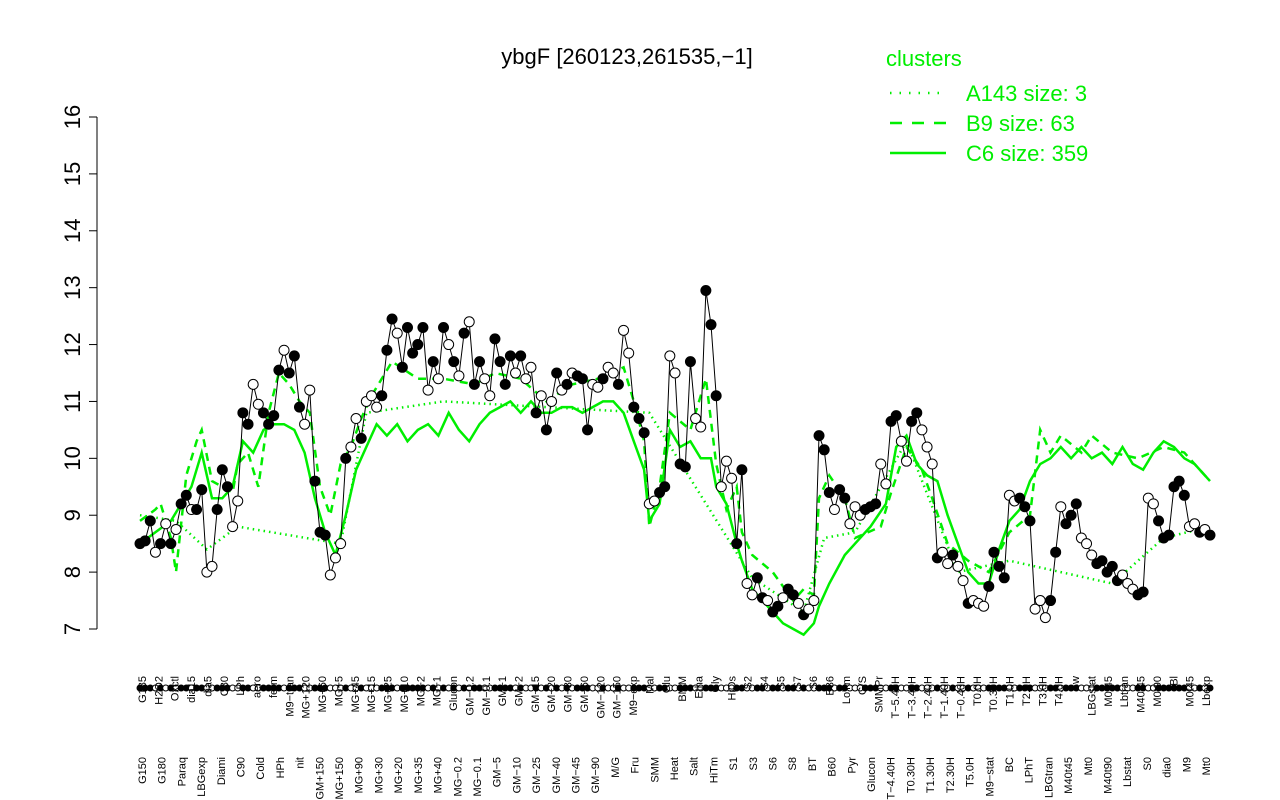  I want to click on x-label: MG+25, so click(389, 694).